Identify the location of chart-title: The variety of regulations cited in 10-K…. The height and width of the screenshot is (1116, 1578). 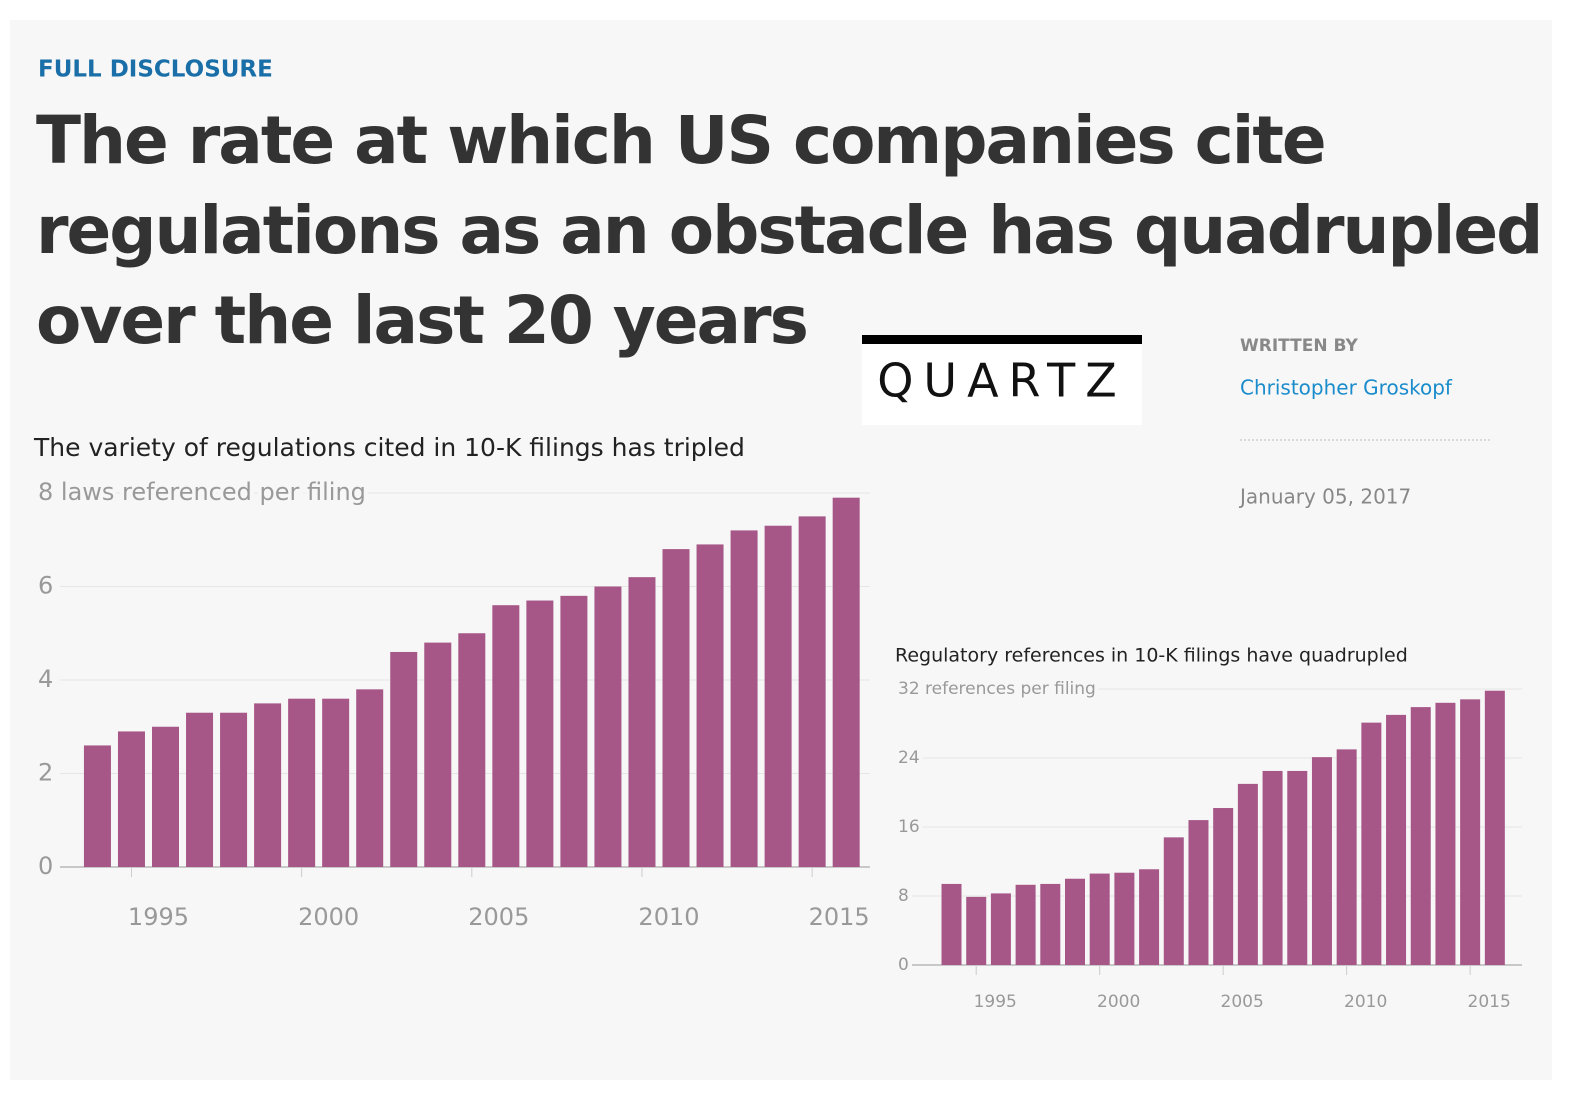
(389, 447).